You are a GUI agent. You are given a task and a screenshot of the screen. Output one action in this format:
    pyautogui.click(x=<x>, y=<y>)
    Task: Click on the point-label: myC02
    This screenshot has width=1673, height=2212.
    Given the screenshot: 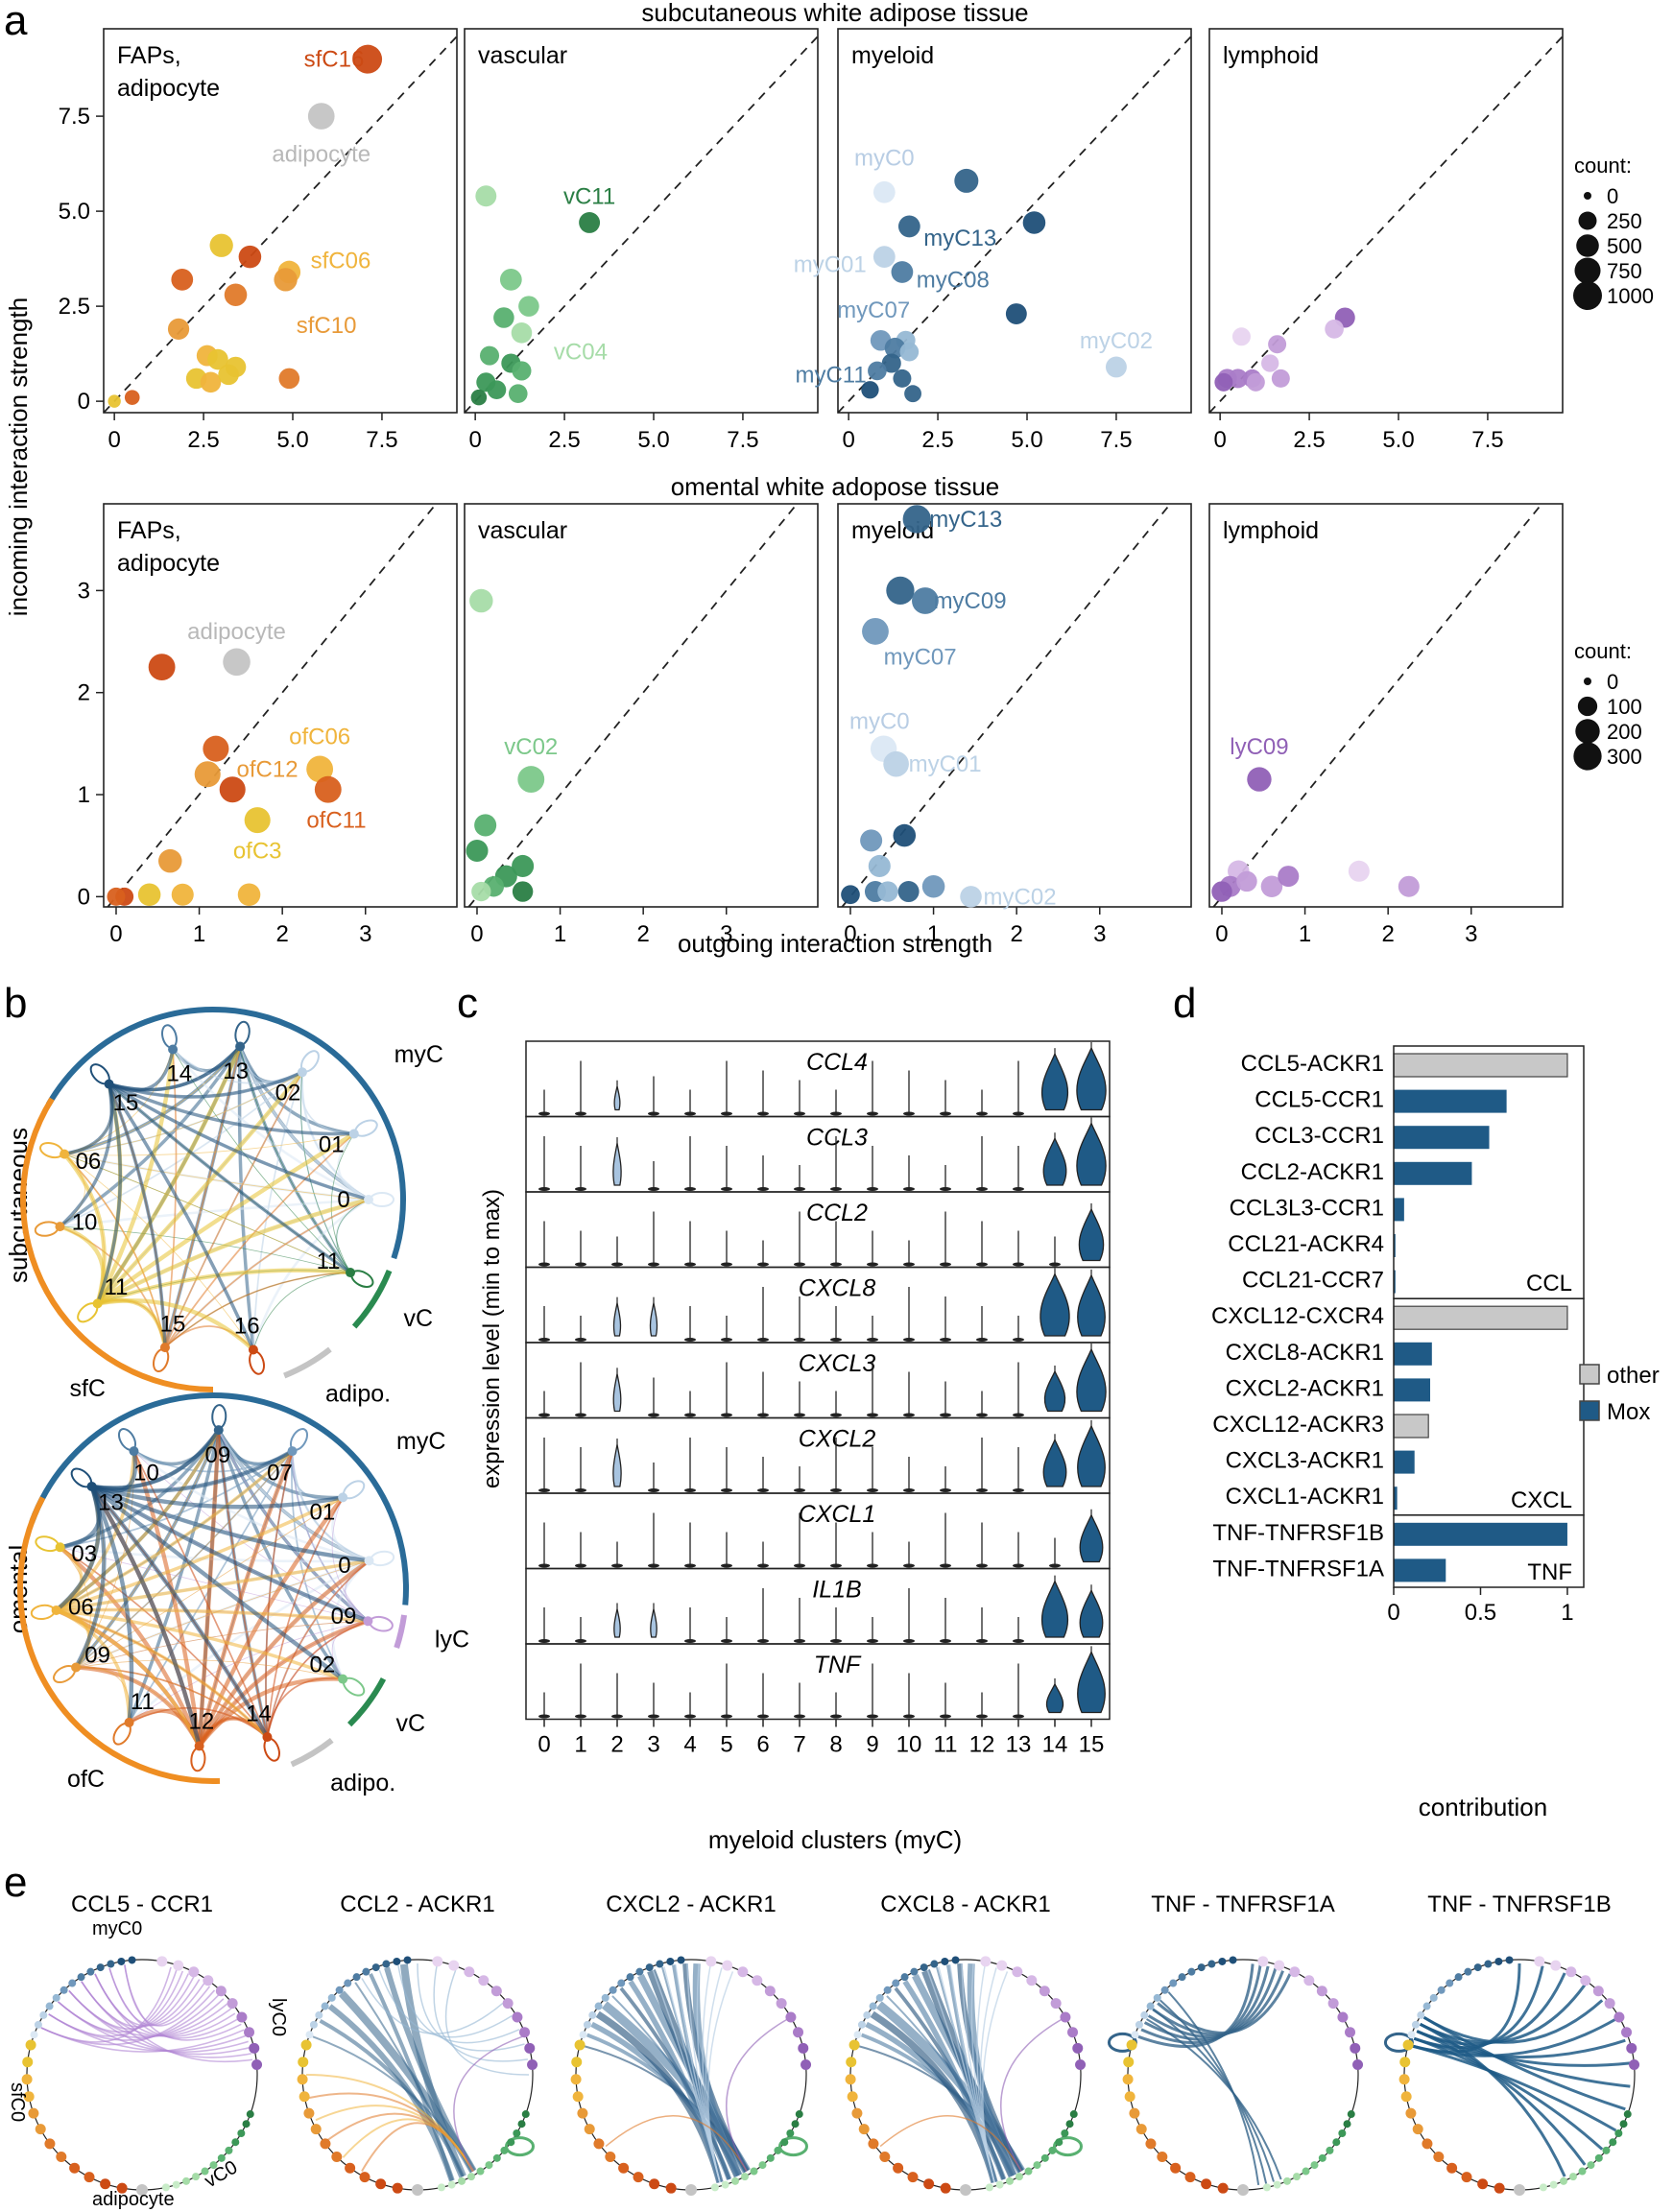 What is the action you would take?
    pyautogui.click(x=1020, y=897)
    